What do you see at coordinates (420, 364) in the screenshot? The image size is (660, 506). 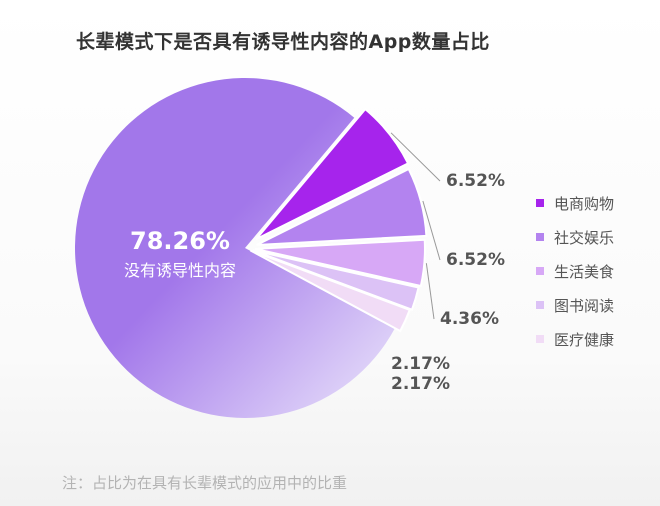 I see `slice-value-label-4: 2.17%` at bounding box center [420, 364].